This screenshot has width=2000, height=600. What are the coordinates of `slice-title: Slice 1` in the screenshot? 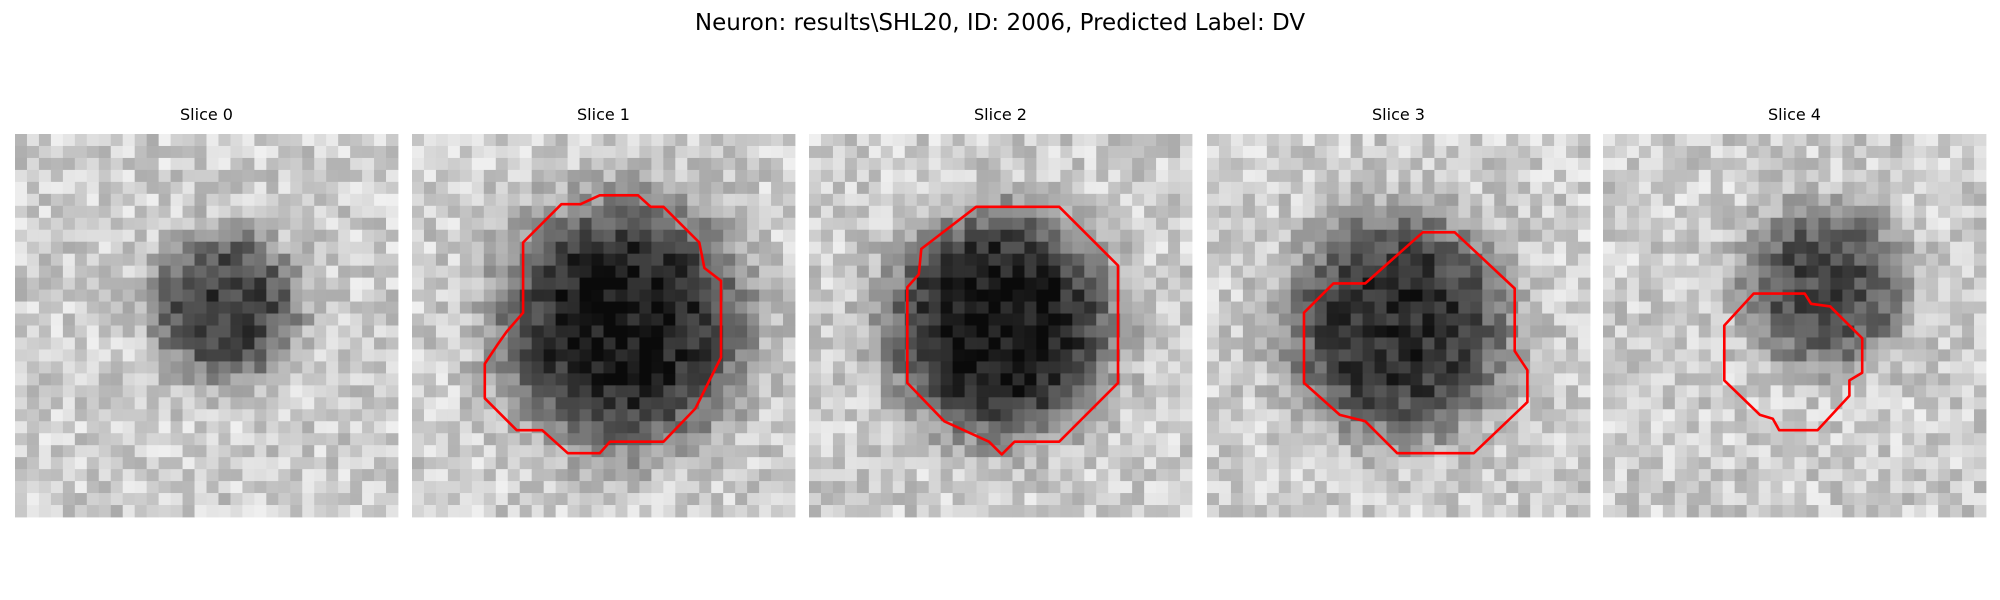 It's located at (603, 114).